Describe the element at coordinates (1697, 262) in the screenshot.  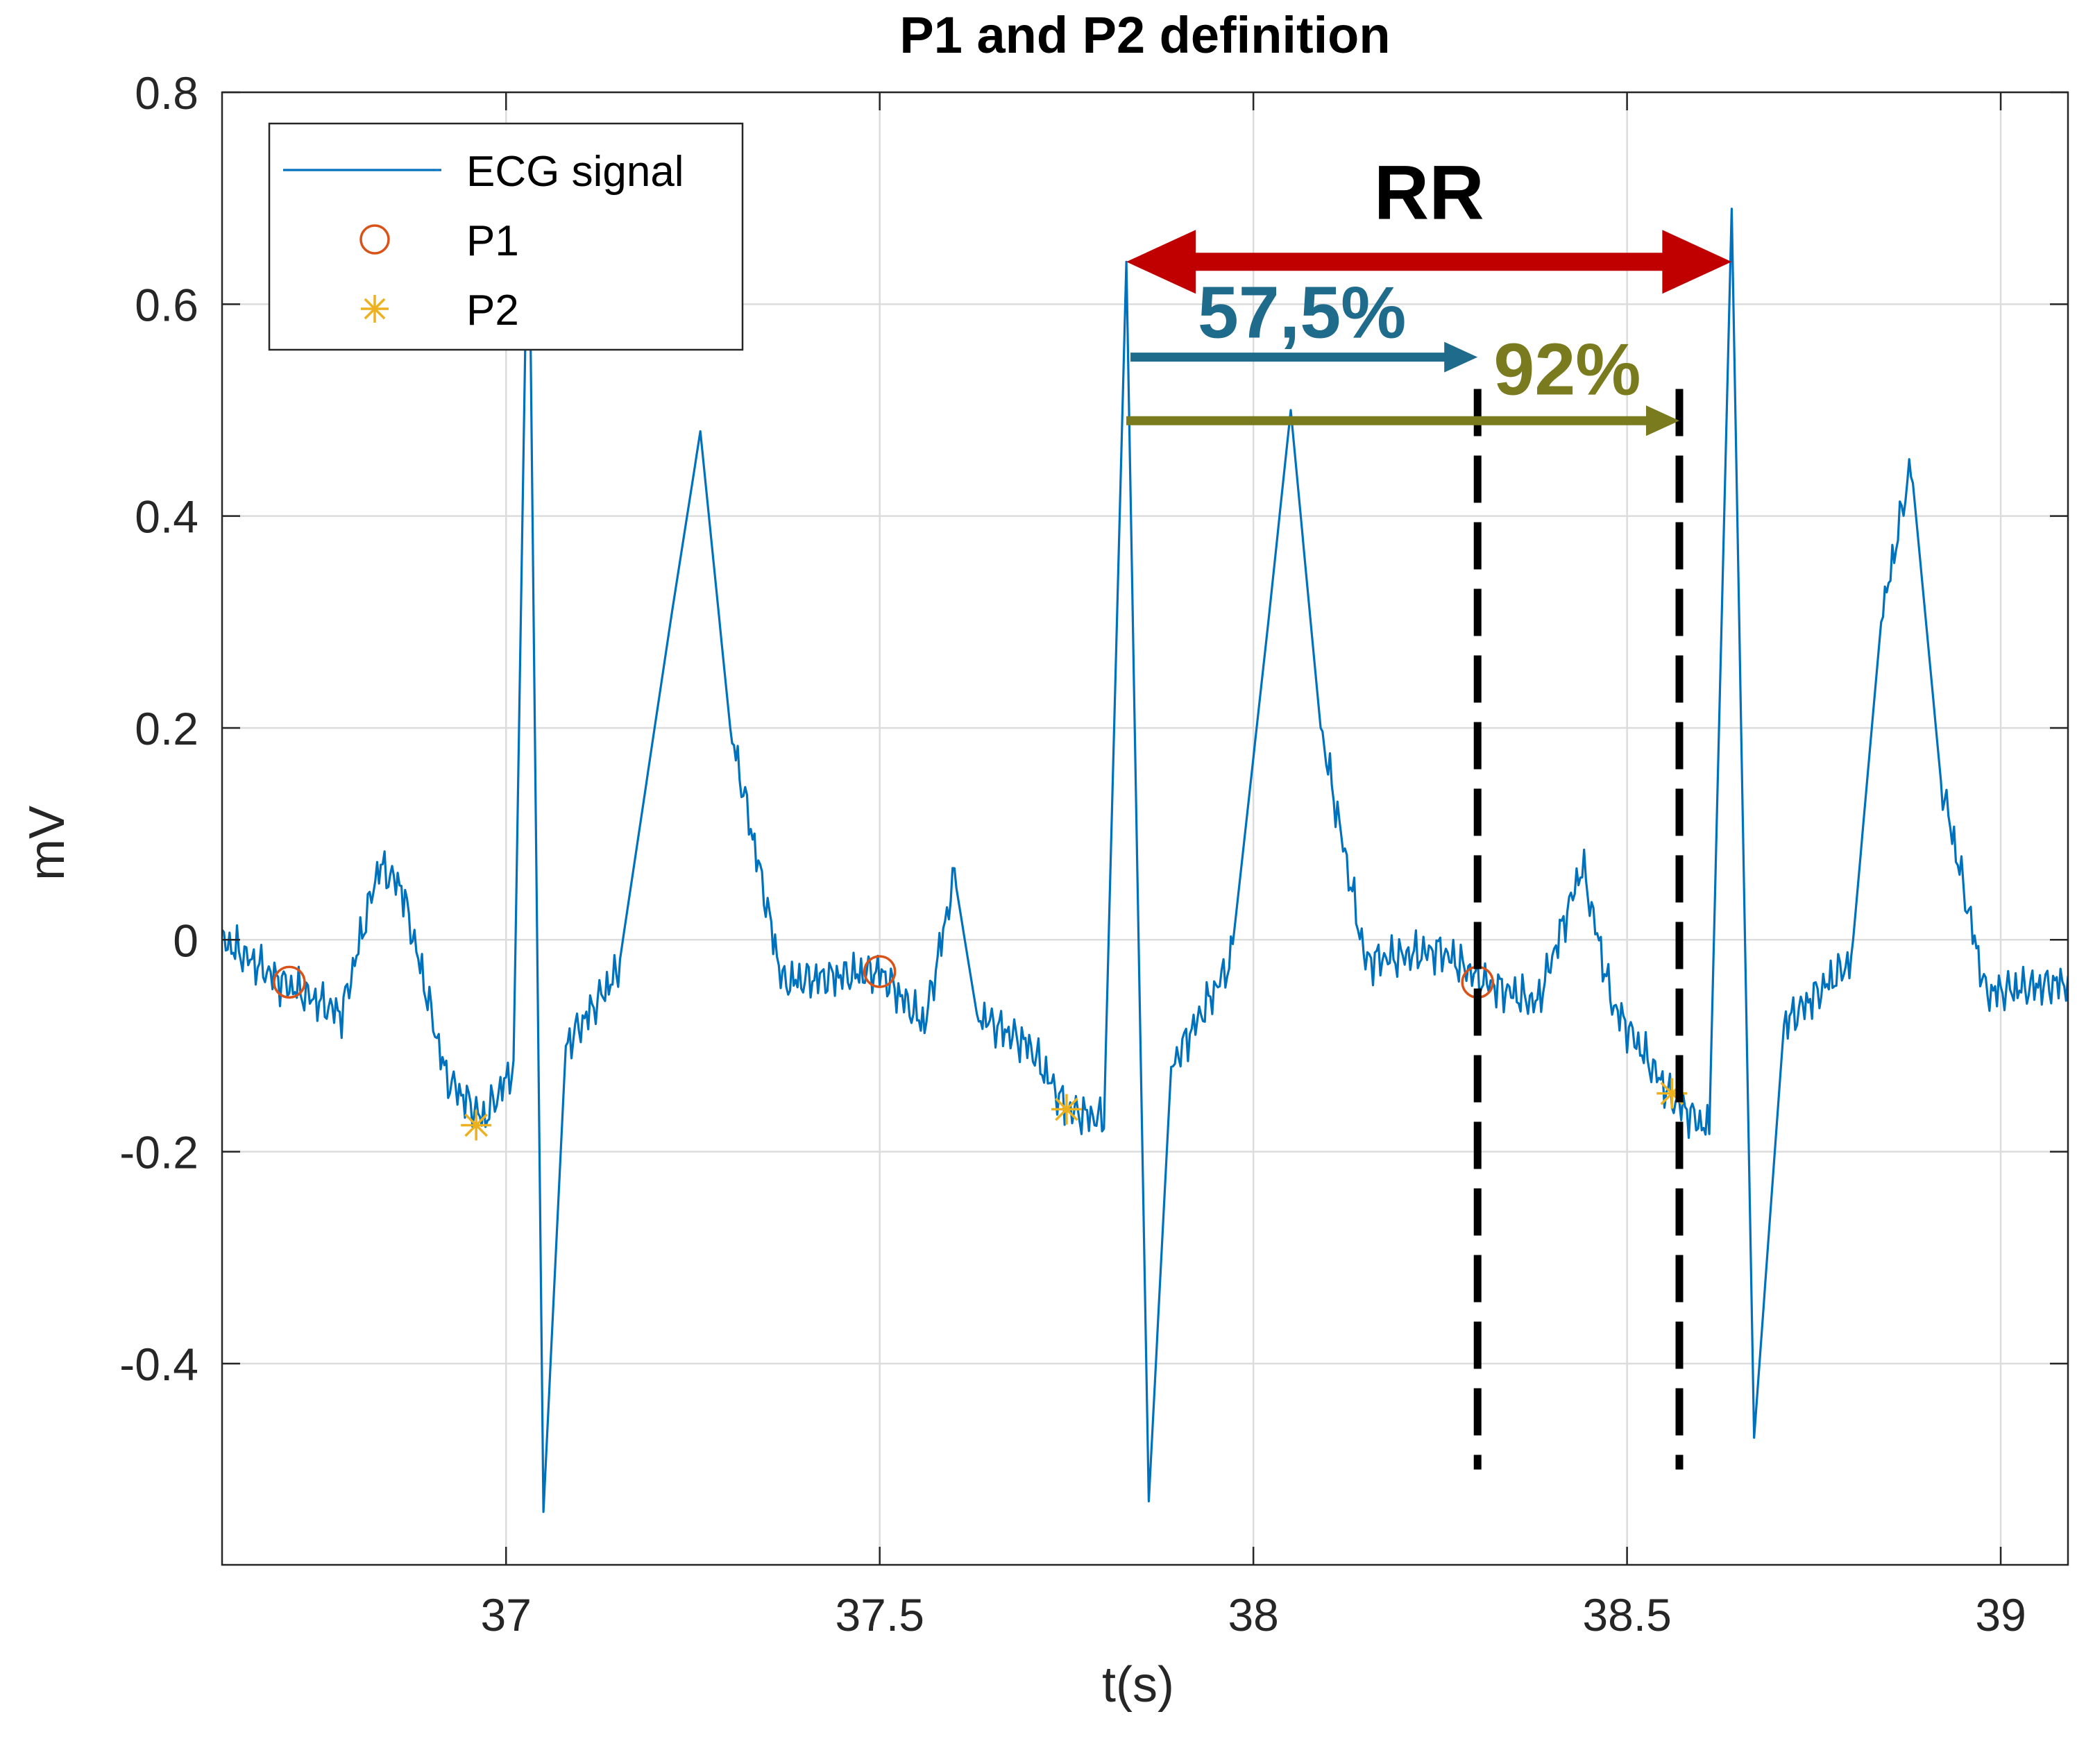
I see `rr-arrow-head-right` at that location.